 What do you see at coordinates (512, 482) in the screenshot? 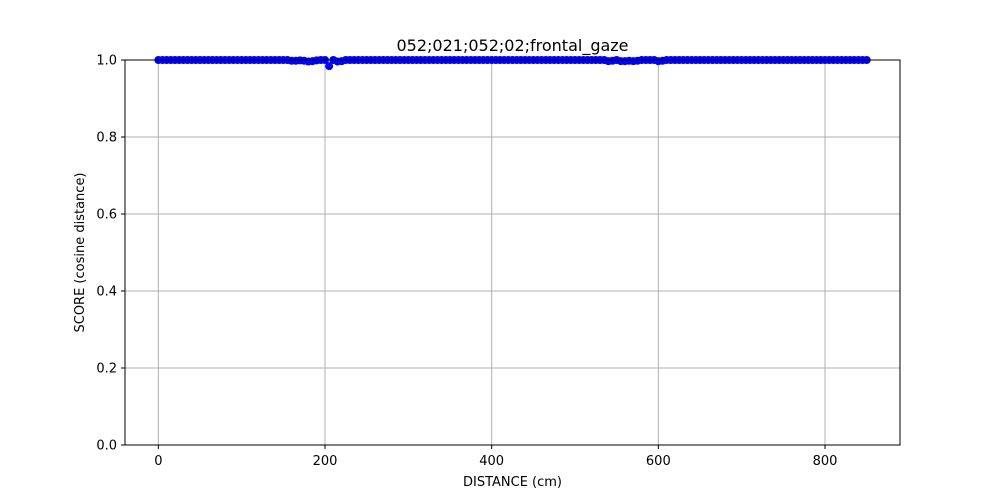
I see `x-axis-title: DISTANCE (cm)` at bounding box center [512, 482].